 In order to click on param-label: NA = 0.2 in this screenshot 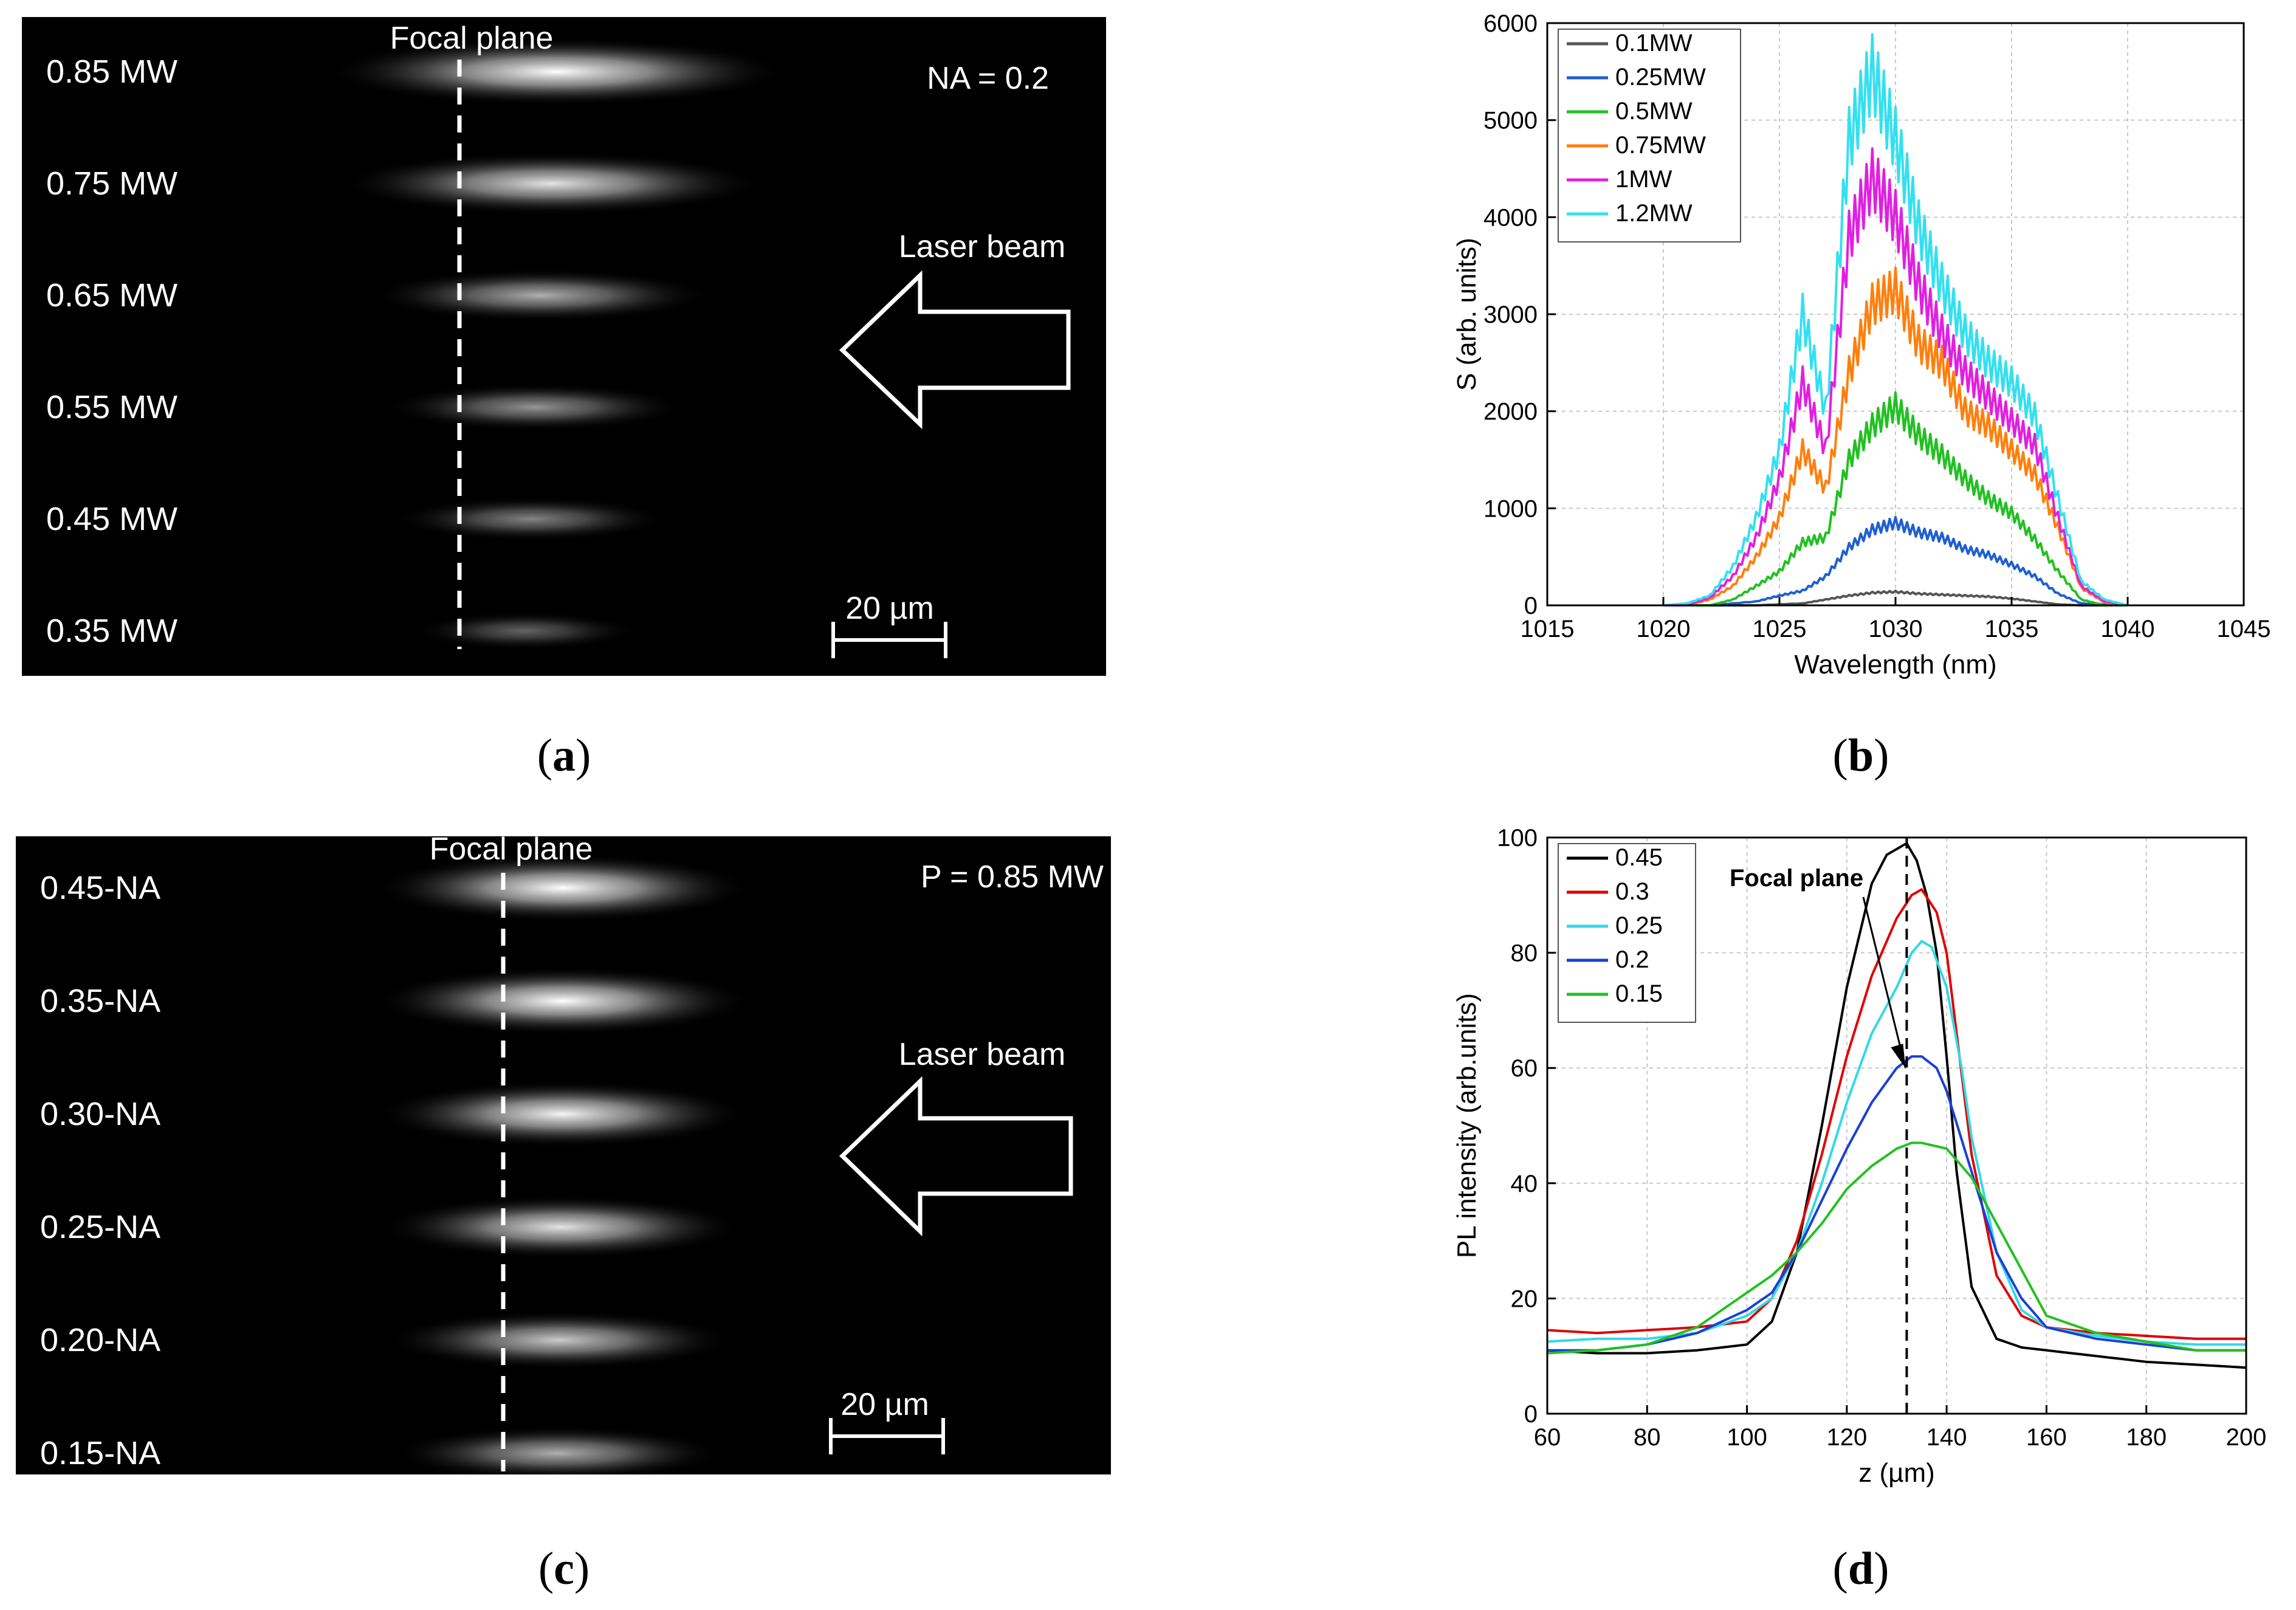, I will do `click(988, 78)`.